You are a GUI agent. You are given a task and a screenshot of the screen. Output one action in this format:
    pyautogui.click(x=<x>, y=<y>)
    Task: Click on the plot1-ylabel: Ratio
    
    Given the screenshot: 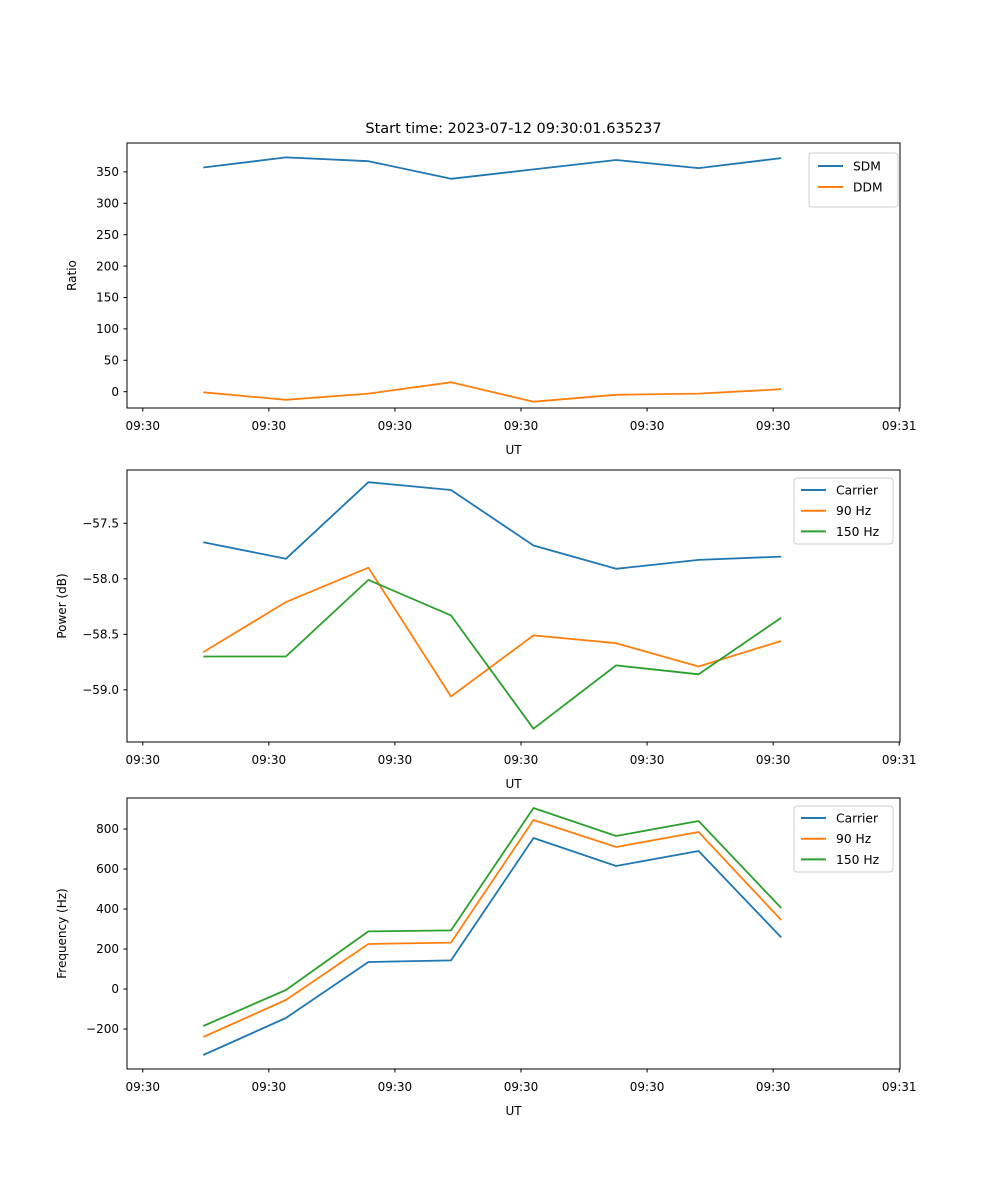 What is the action you would take?
    pyautogui.click(x=72, y=275)
    